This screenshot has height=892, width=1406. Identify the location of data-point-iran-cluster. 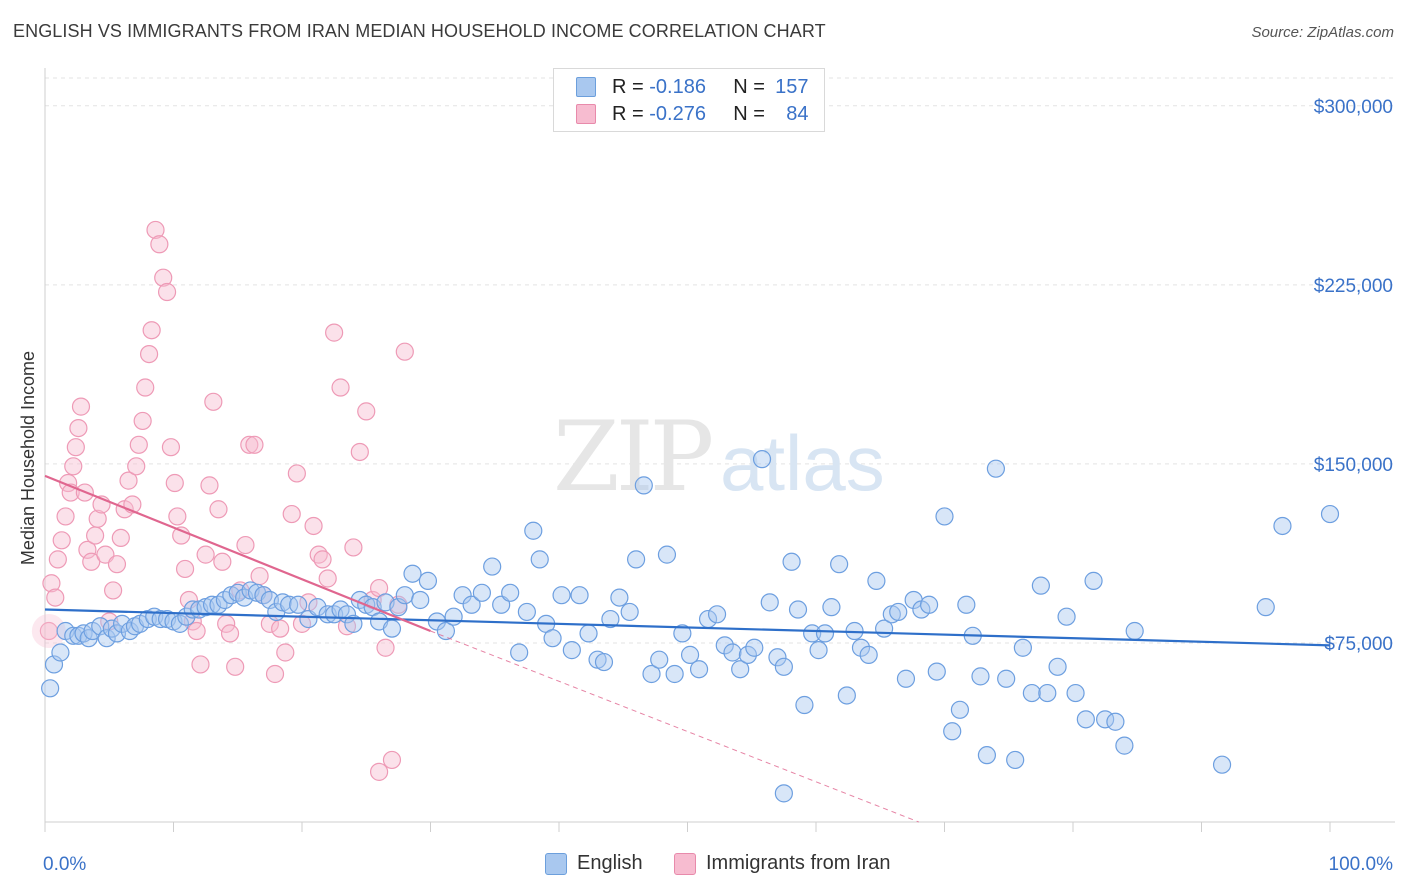
(48, 631).